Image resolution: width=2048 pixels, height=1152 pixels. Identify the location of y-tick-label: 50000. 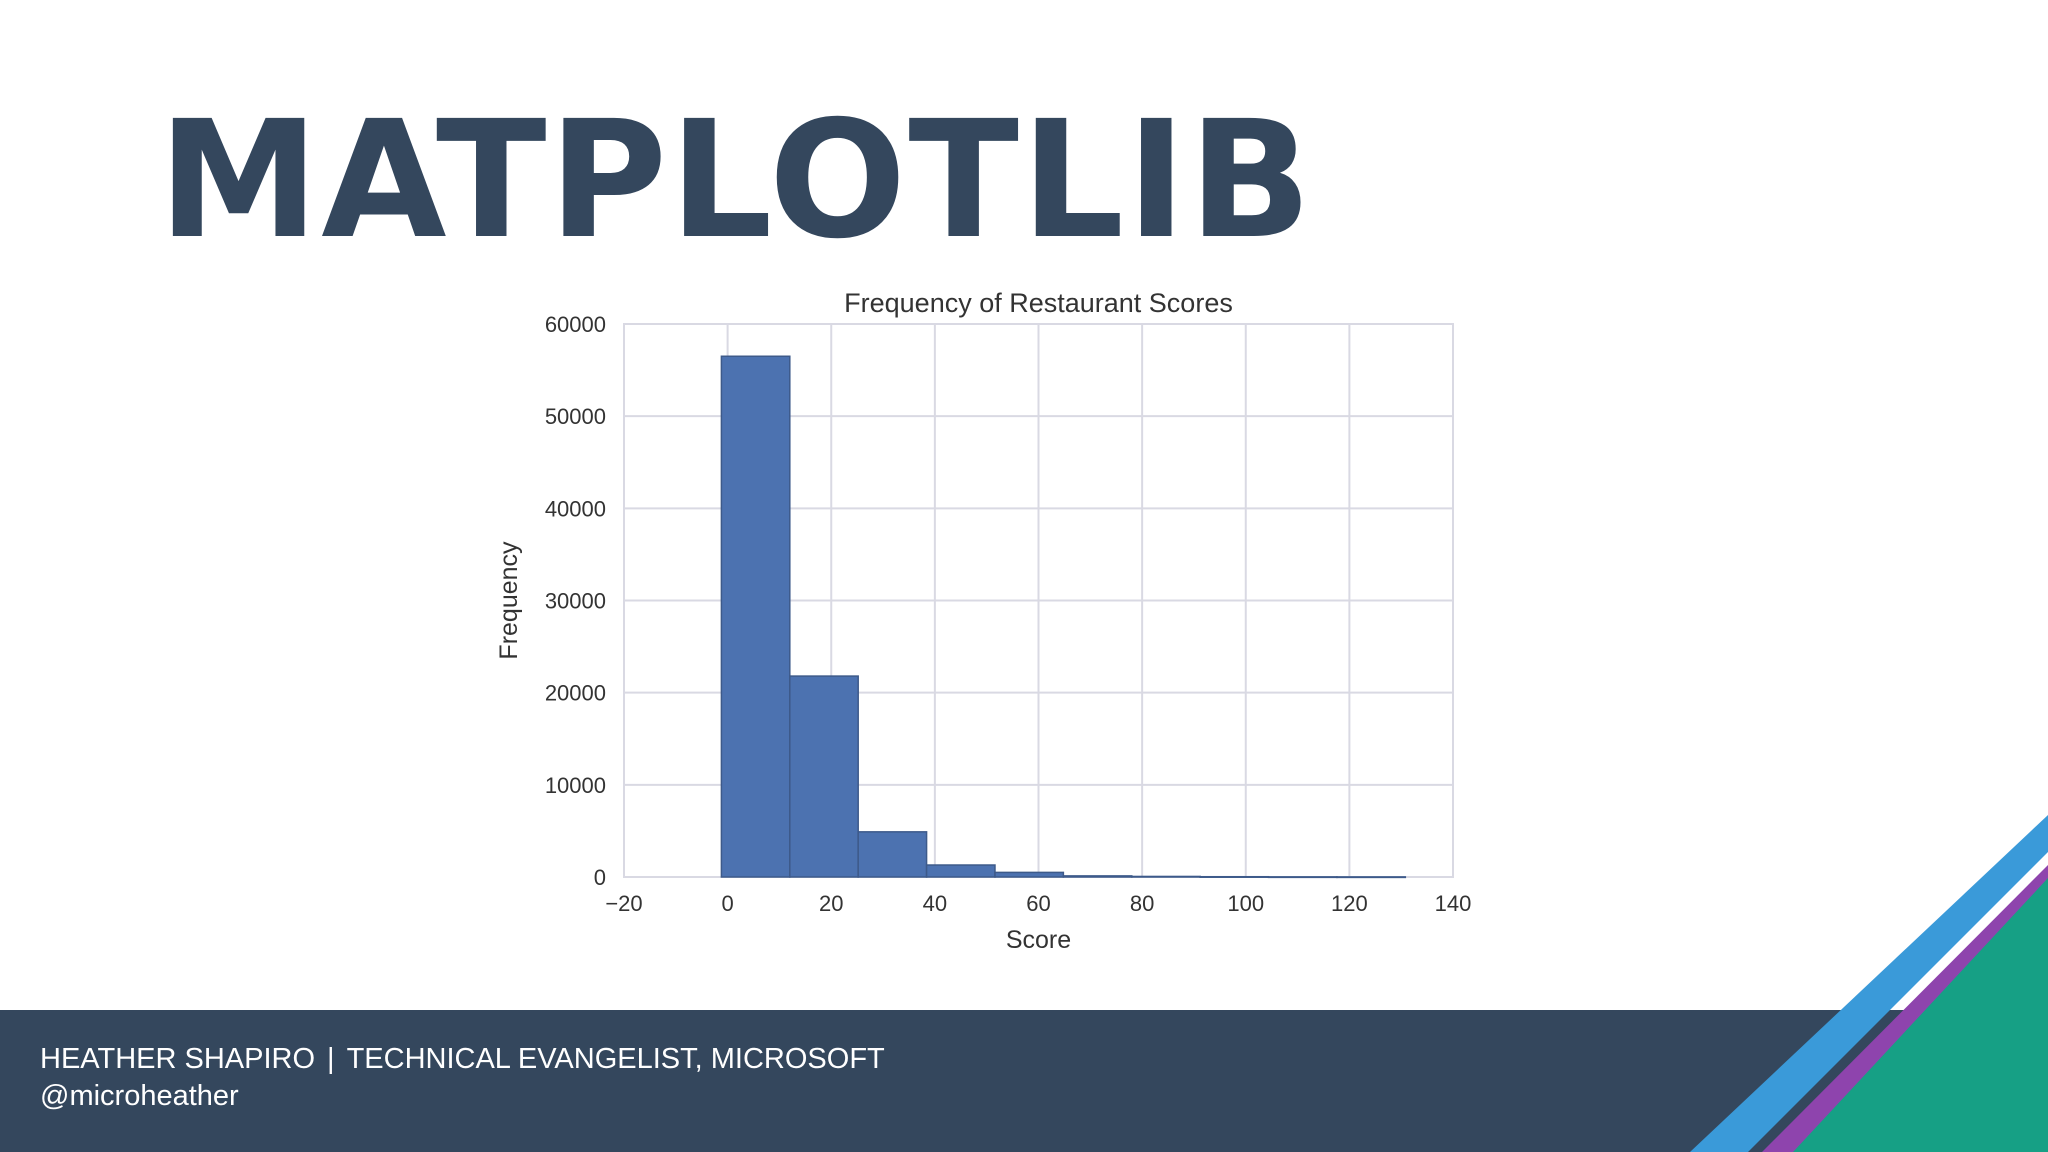
(575, 416).